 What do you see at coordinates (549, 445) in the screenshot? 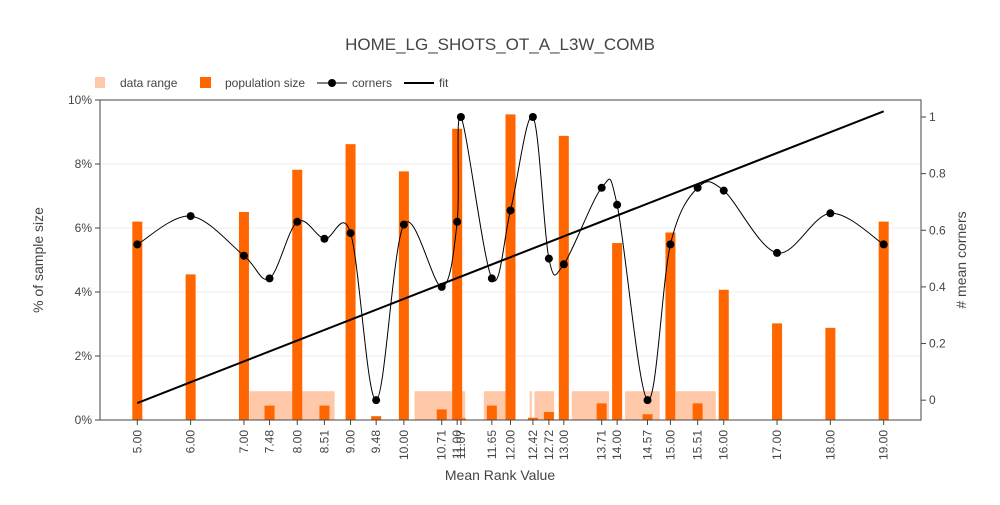
I see `x-tick-label: 12.72` at bounding box center [549, 445].